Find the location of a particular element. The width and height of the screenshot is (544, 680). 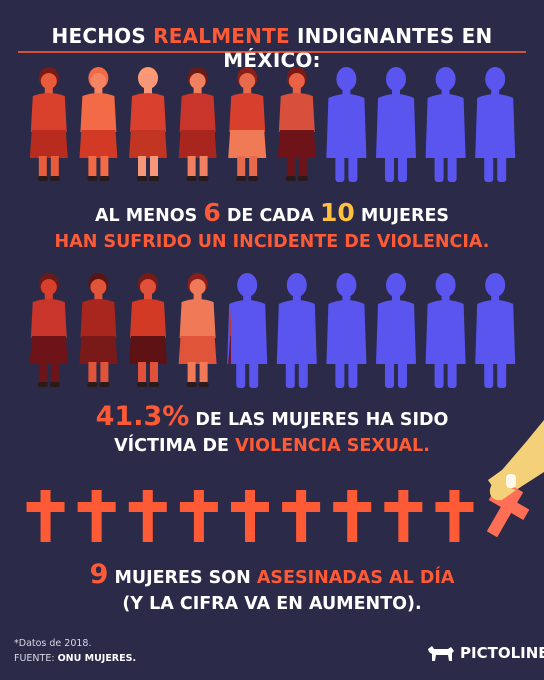

stat-violence-text-a: AL MENOS is located at coordinates (149, 216).